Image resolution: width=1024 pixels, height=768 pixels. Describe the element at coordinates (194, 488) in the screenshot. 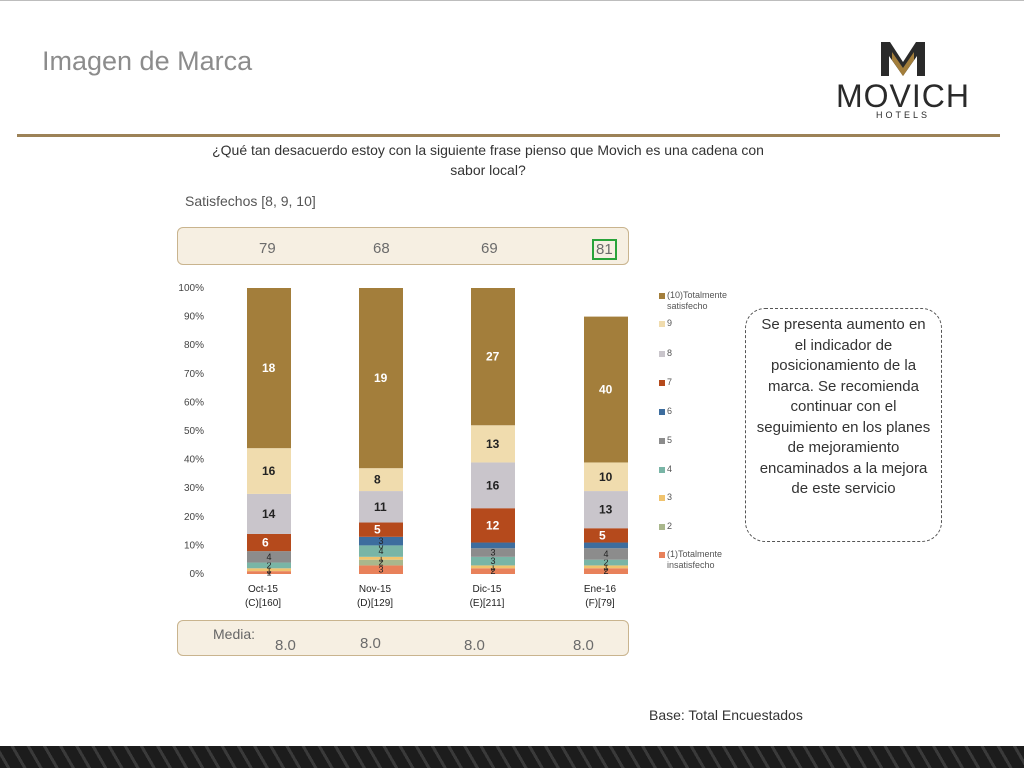

I see `y-tick-label: 30%` at that location.